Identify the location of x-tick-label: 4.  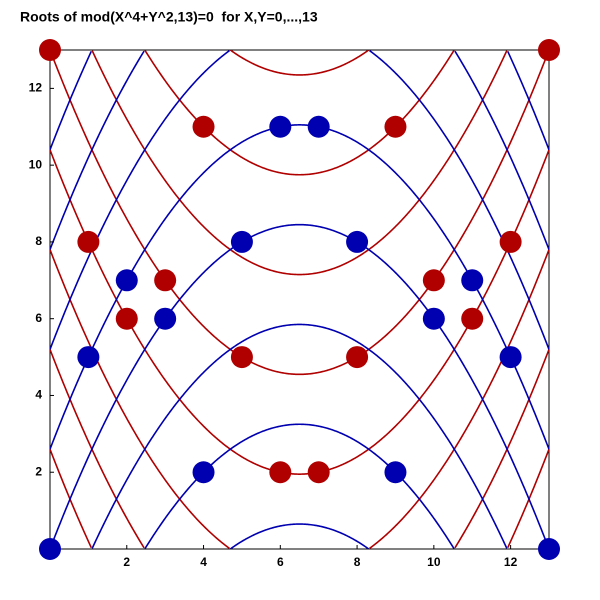
(203, 562).